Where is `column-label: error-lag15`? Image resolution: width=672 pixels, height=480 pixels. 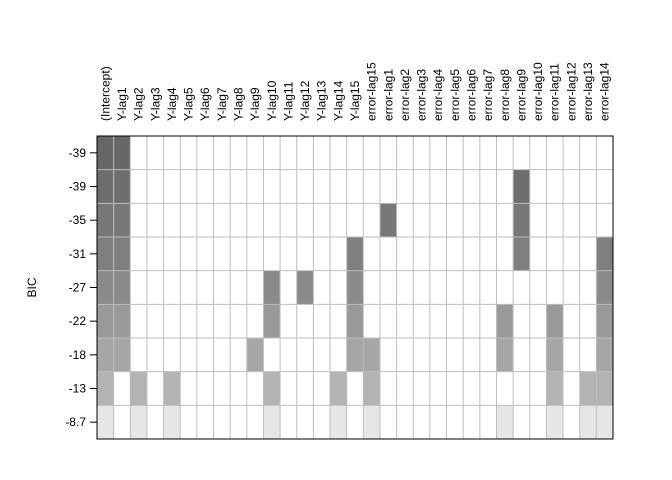
column-label: error-lag15 is located at coordinates (372, 91).